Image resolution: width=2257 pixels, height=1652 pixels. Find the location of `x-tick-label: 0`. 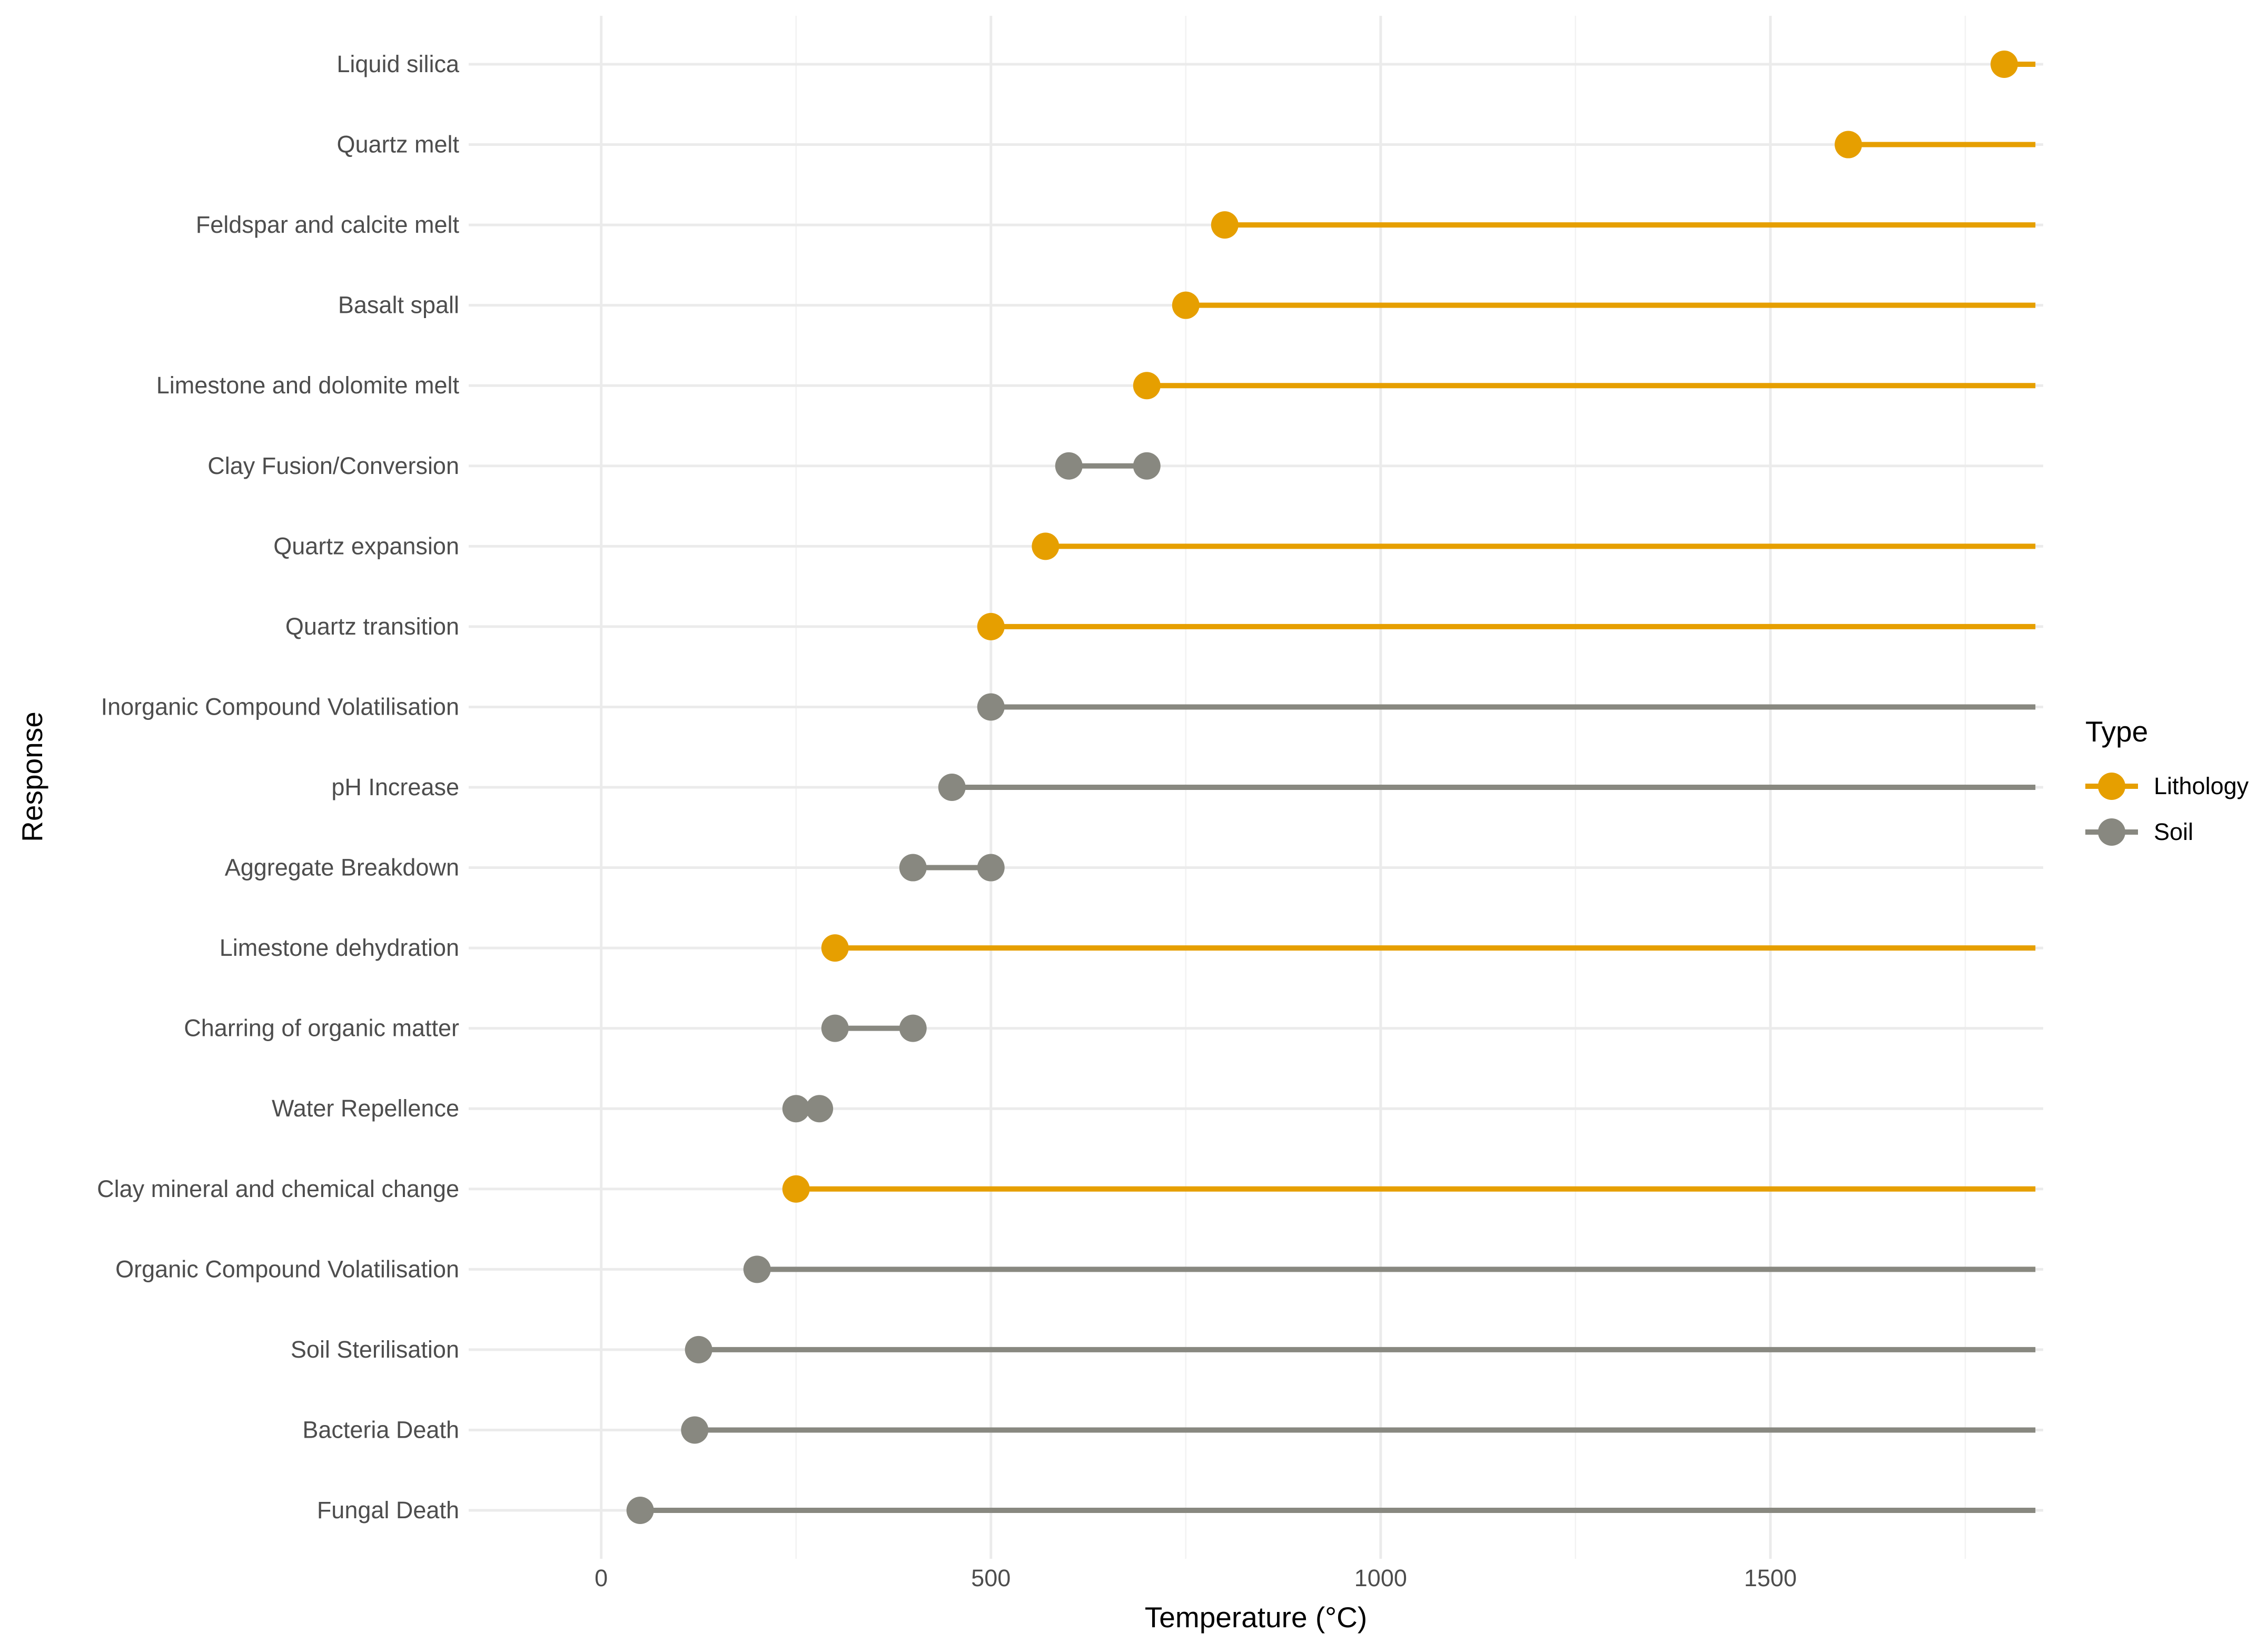

x-tick-label: 0 is located at coordinates (601, 1578).